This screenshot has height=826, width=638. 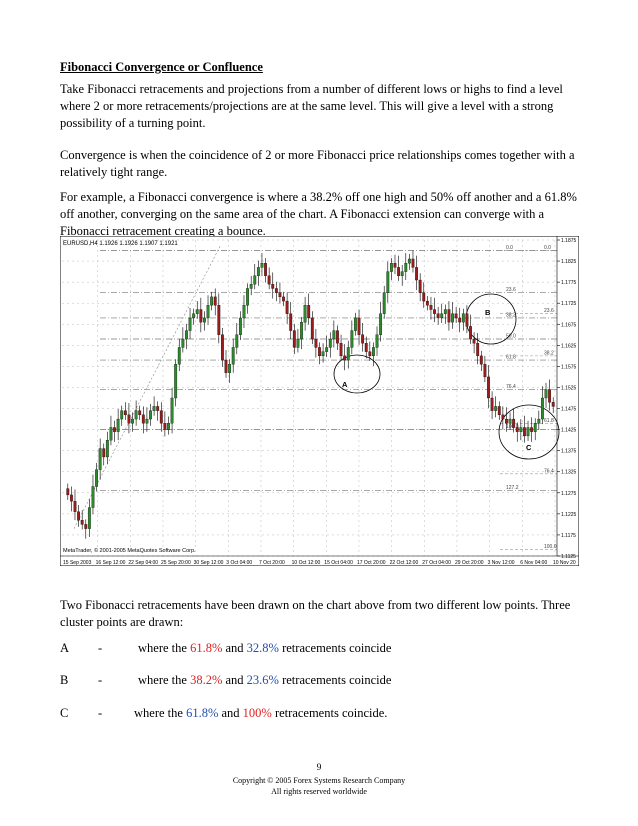 What do you see at coordinates (549, 311) in the screenshot?
I see `fib-label-b: 23.6` at bounding box center [549, 311].